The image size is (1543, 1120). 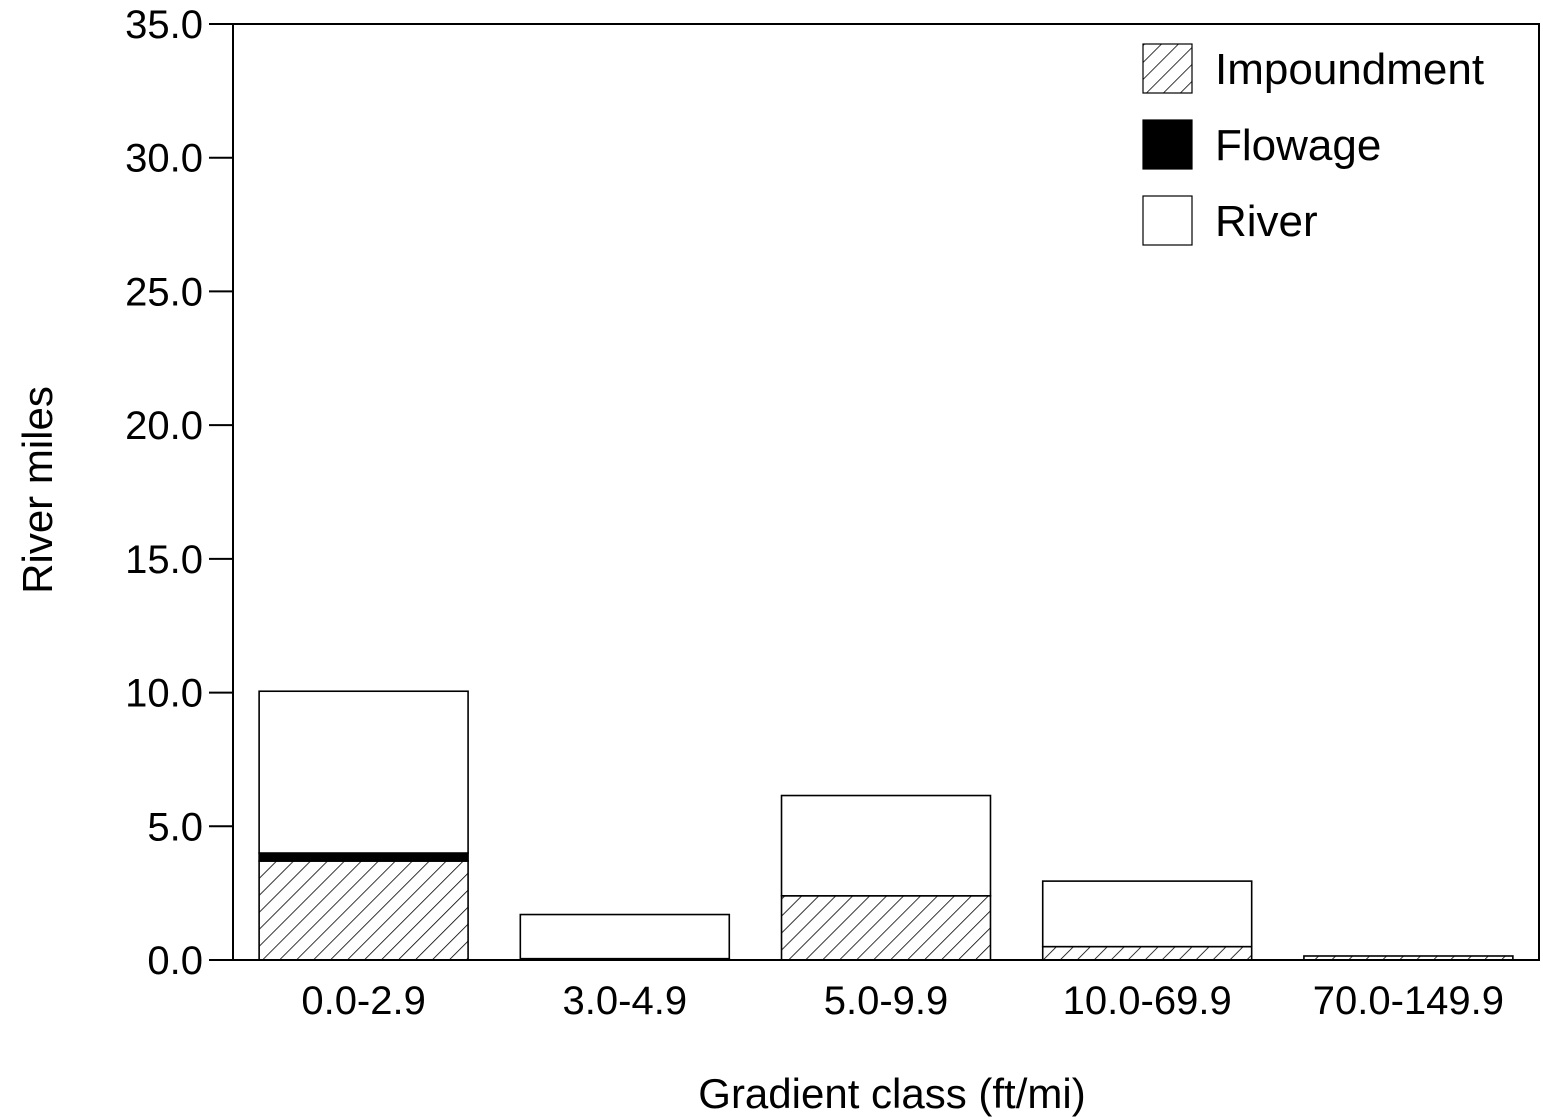 I want to click on x-tick-label: 3.0-4.9, so click(x=625, y=1001).